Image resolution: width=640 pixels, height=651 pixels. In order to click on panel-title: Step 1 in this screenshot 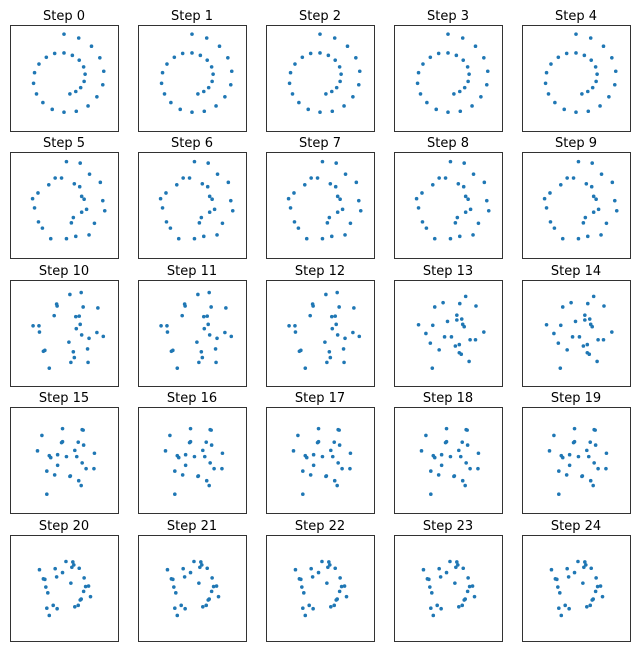, I will do `click(192, 16)`.